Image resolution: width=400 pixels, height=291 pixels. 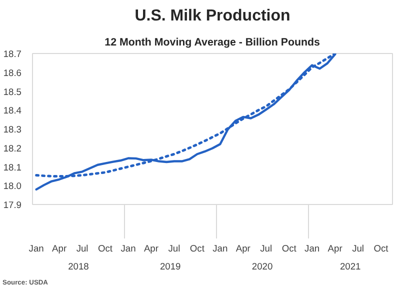 I want to click on y-tick-label: 17.9, so click(x=12, y=205).